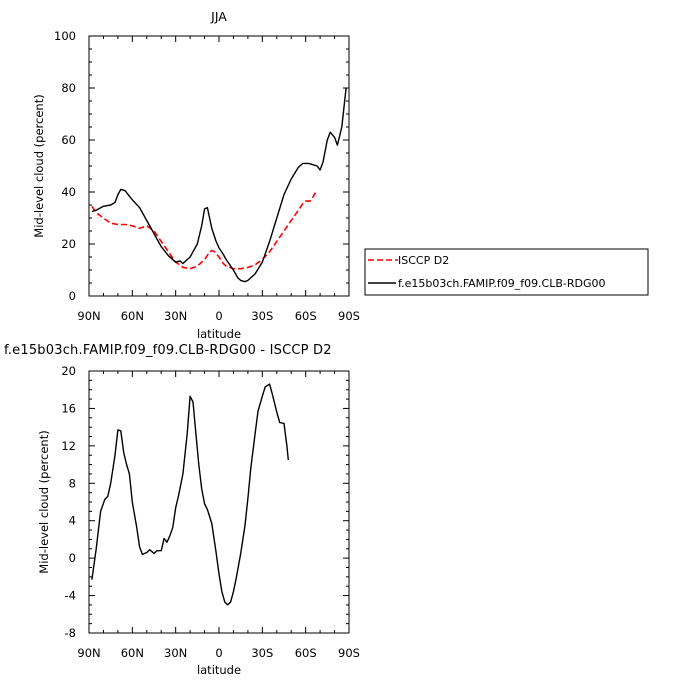 The height and width of the screenshot is (682, 682). I want to click on bottom-x-axis-label: latitude, so click(219, 670).